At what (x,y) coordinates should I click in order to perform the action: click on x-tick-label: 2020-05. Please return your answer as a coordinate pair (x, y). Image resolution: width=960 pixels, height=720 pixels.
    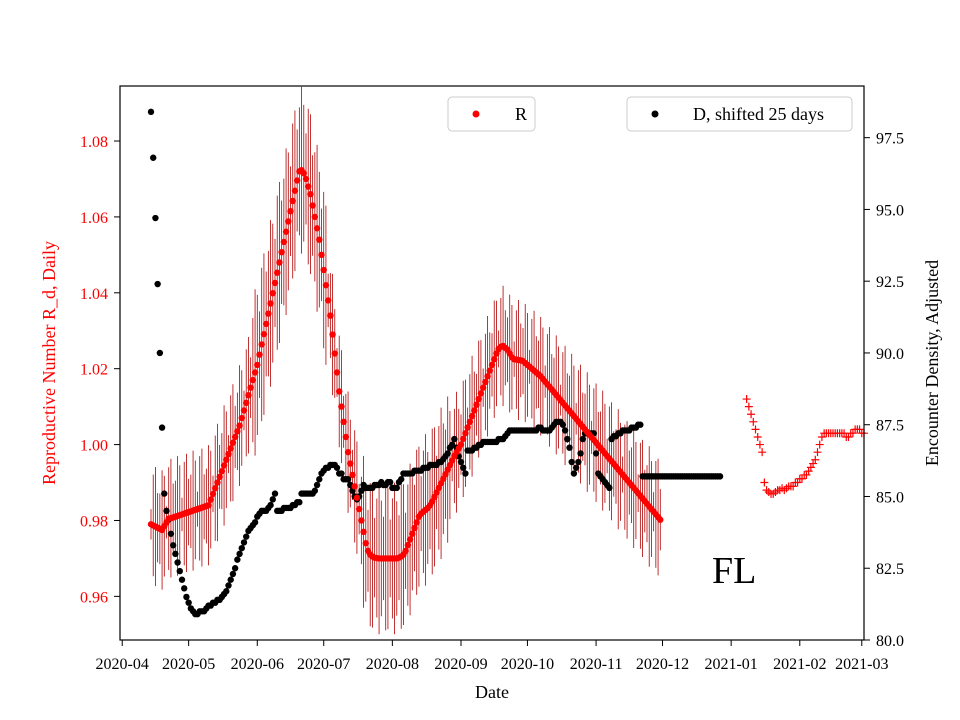
    Looking at the image, I should click on (188, 664).